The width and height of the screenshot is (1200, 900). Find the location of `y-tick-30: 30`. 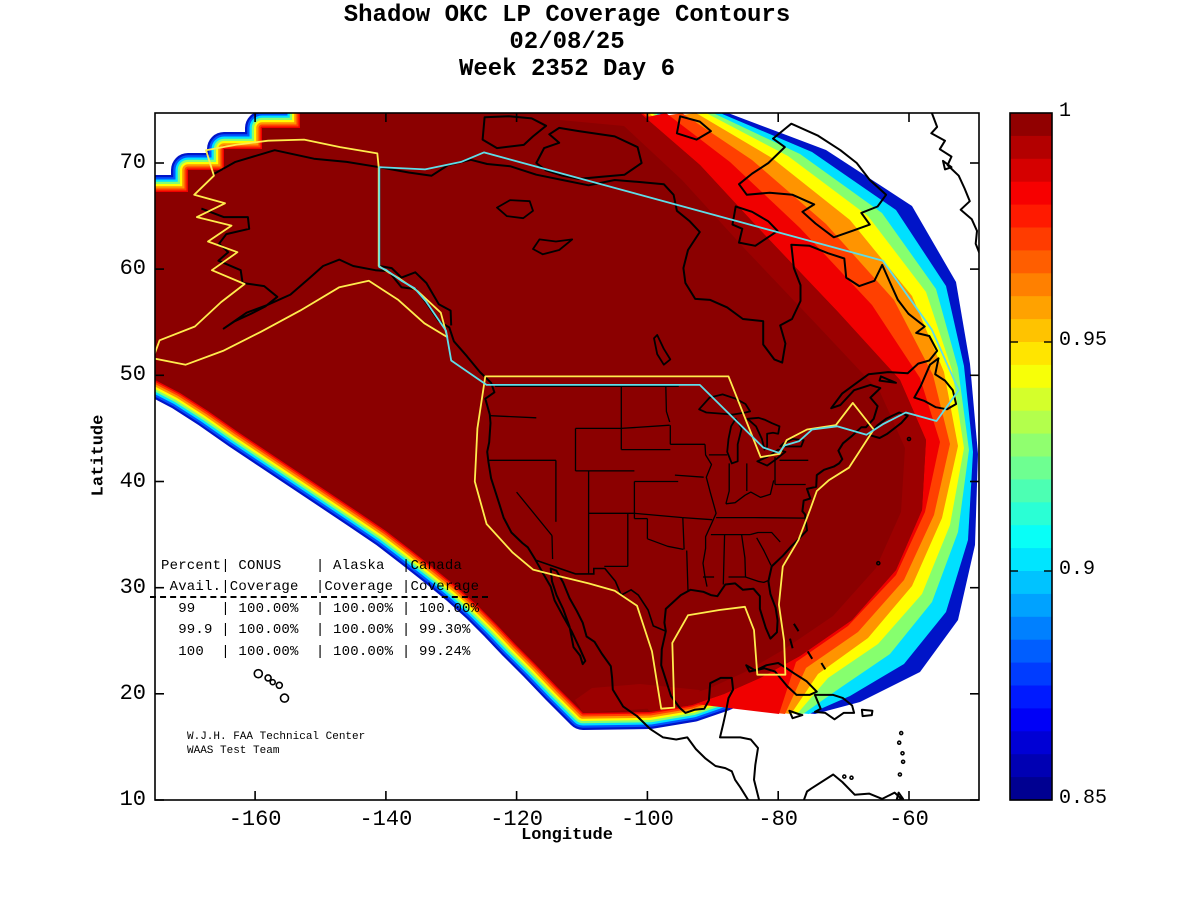

y-tick-30: 30 is located at coordinates (132, 587).